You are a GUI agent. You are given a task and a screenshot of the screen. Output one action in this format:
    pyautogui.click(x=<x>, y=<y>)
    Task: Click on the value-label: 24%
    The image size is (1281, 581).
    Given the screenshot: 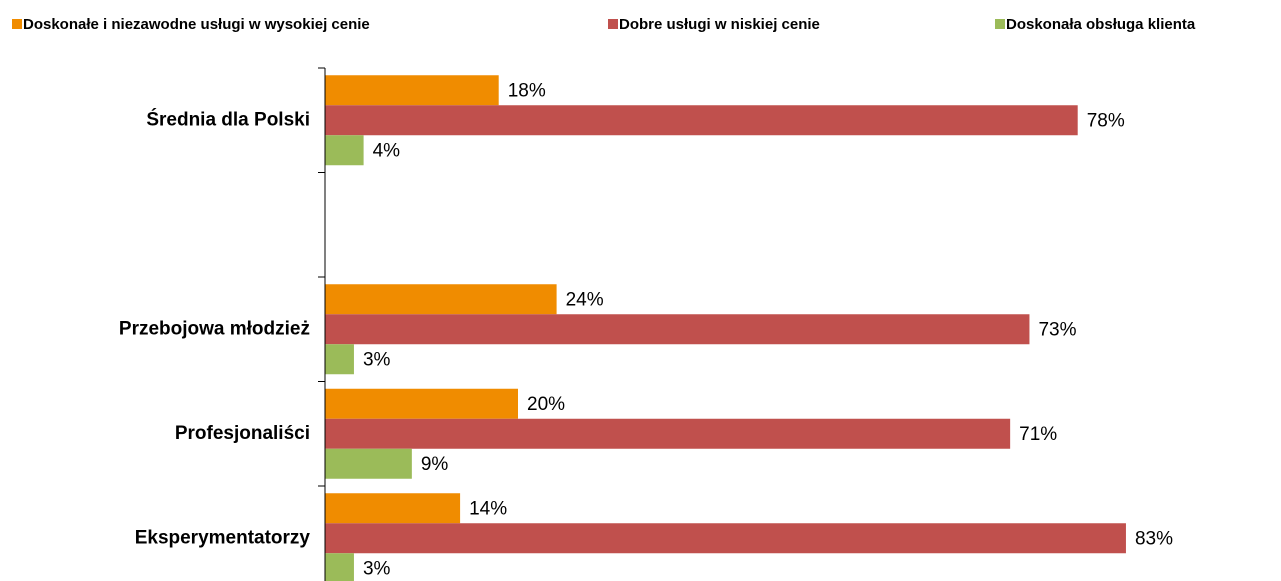 What is the action you would take?
    pyautogui.click(x=585, y=299)
    